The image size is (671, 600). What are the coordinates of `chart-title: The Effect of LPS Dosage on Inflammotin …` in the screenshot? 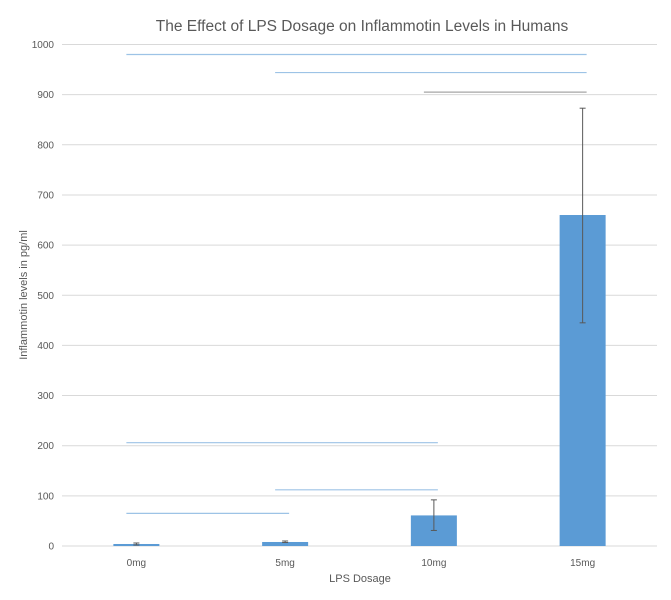 It's located at (362, 26).